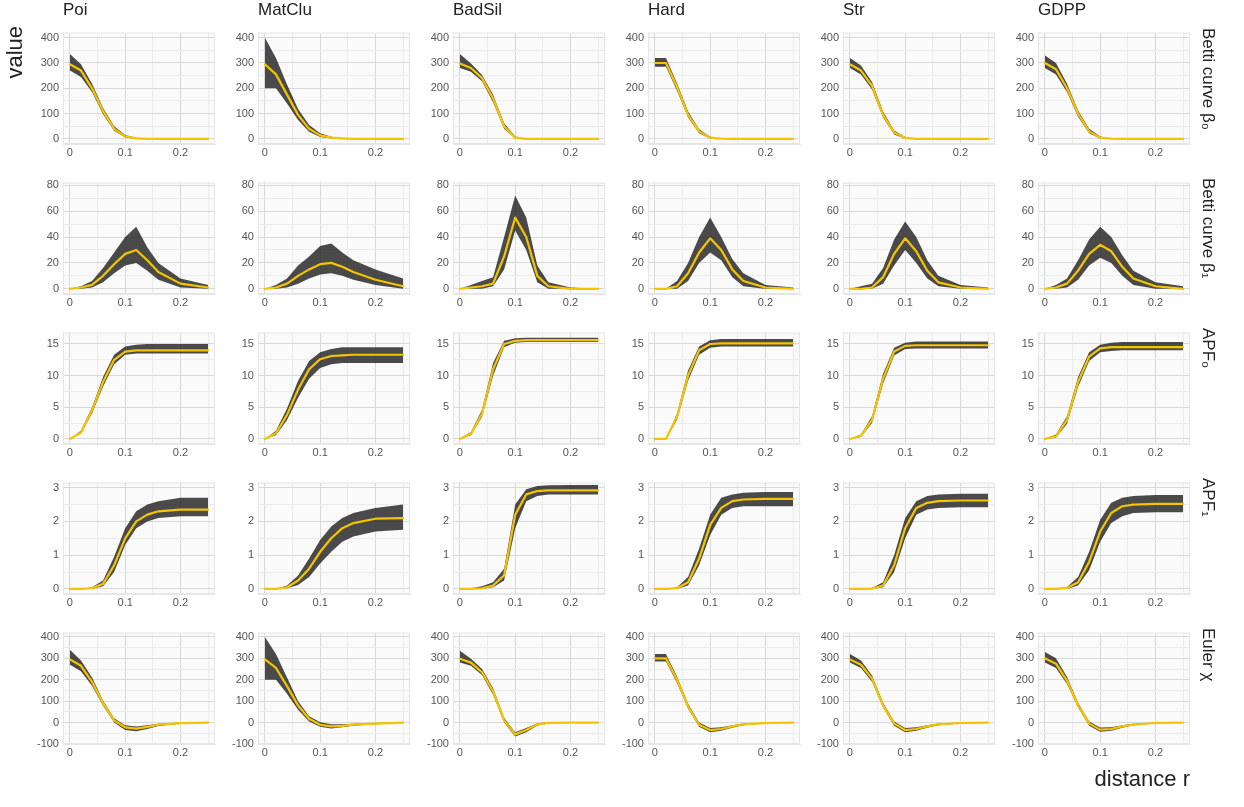  Describe the element at coordinates (1208, 655) in the screenshot. I see `y2-axis-title: Euler χ` at that location.